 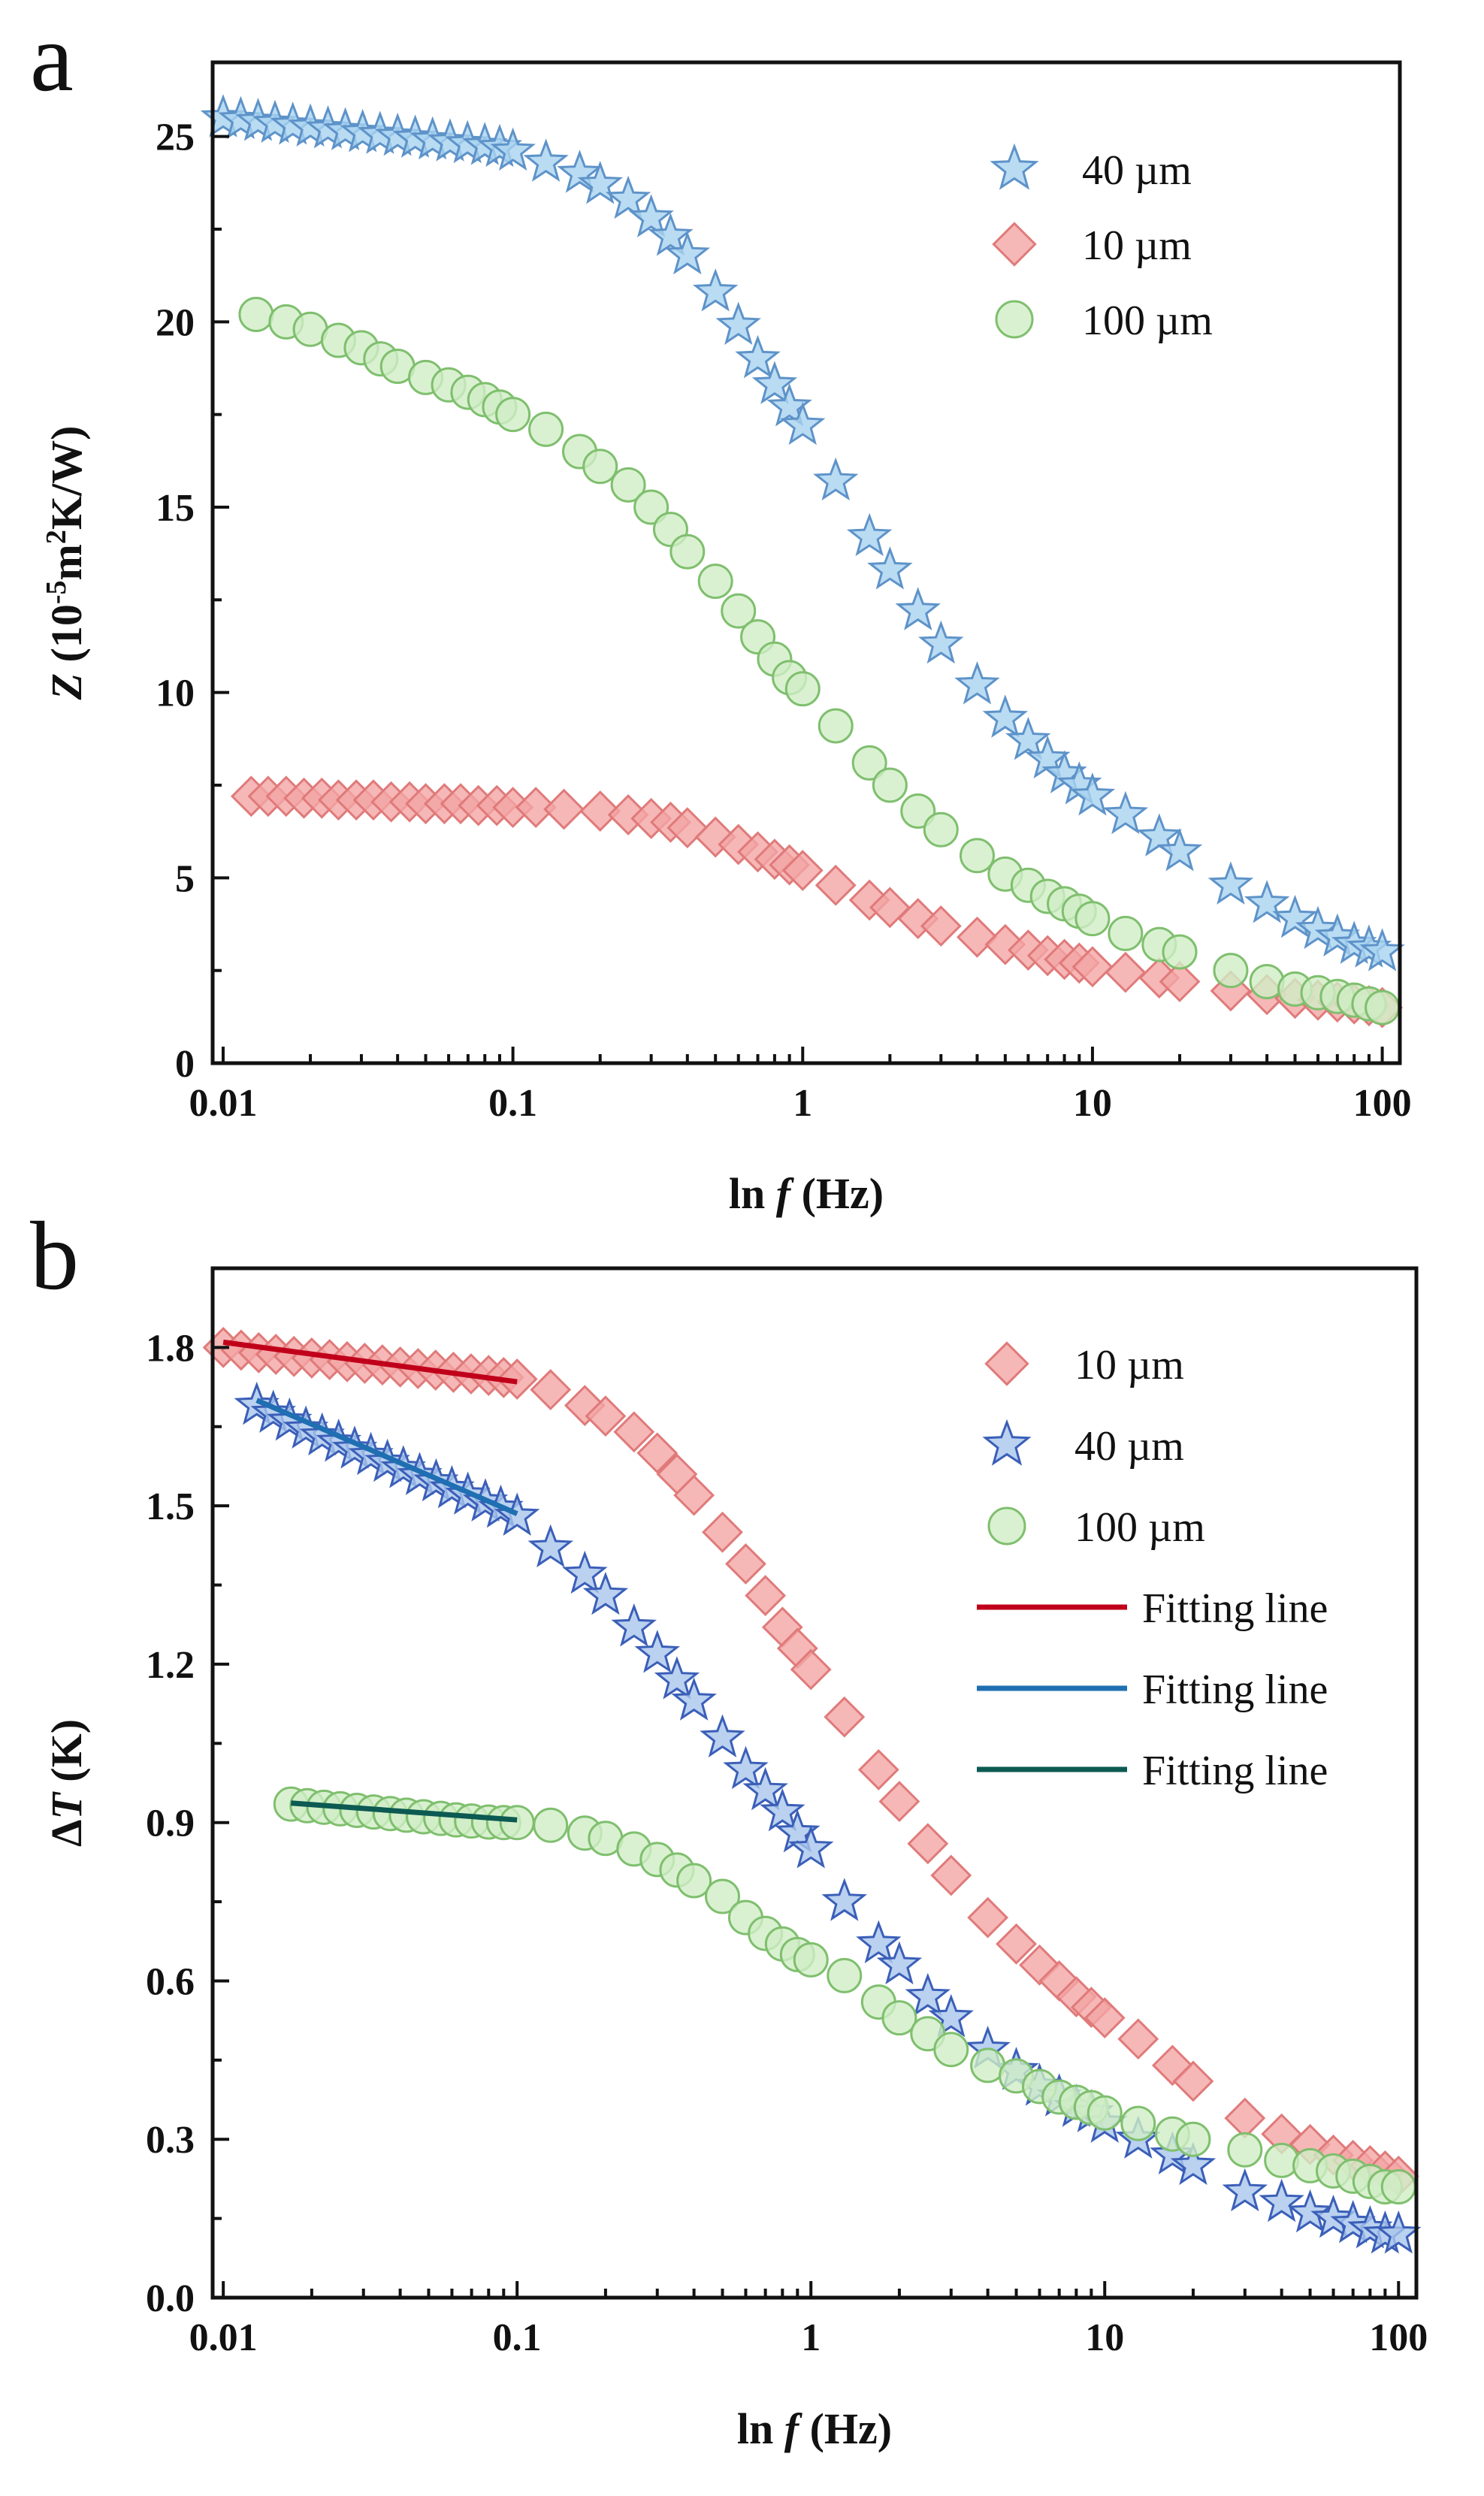 I want to click on panel-b-x-axis-title: ln f (Hz), so click(x=815, y=2428).